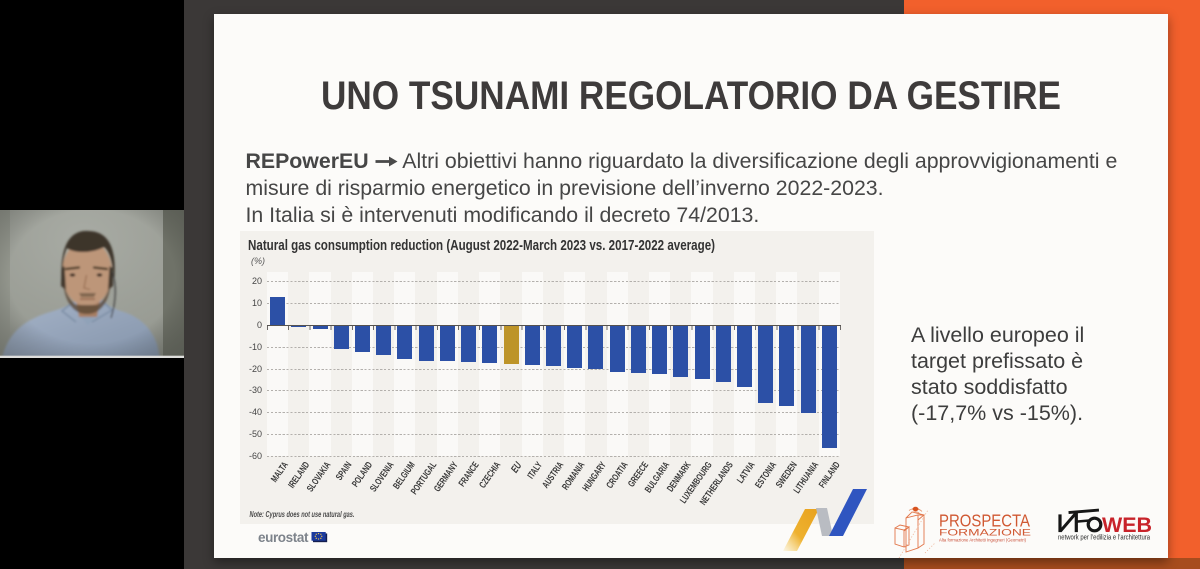 This screenshot has width=1200, height=569. Describe the element at coordinates (1104, 538) in the screenshot. I see `svg-text:network per l’edilizia e l’arc: network per l’edilizia e l’architettura` at that location.